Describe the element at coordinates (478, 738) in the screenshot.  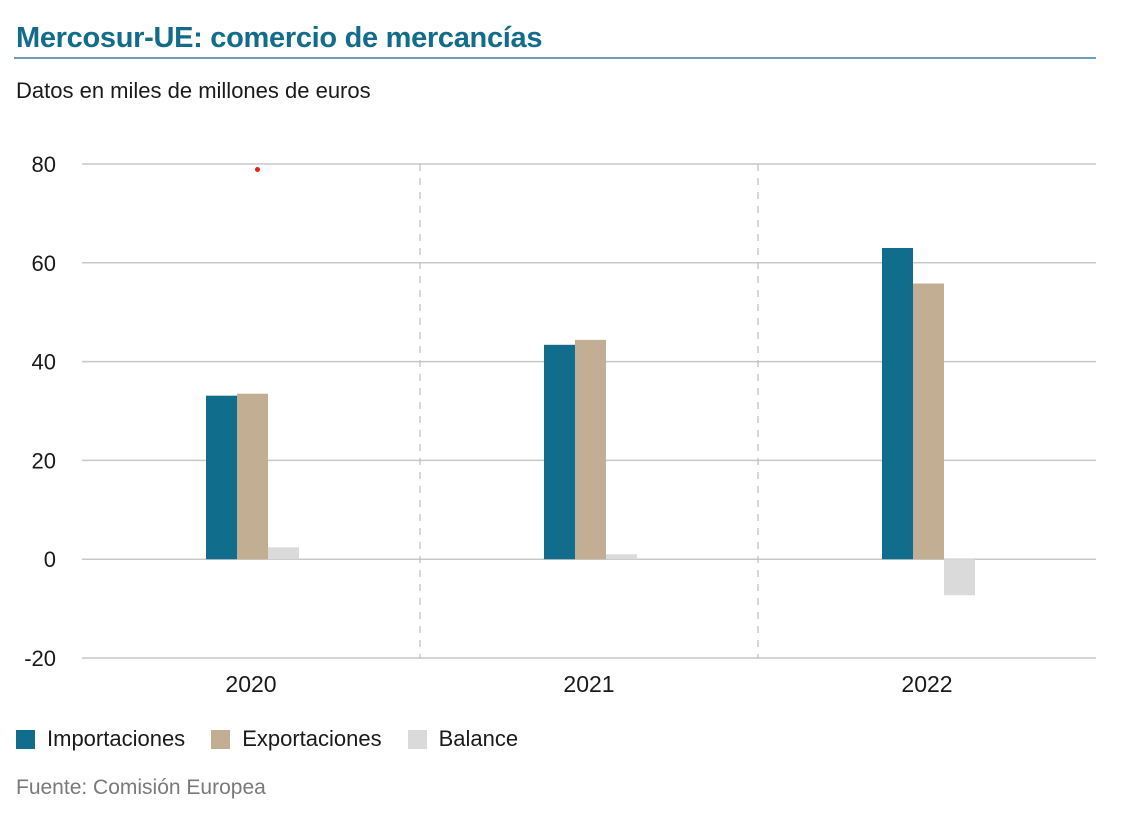
I see `legend-label-balance: Balance` at that location.